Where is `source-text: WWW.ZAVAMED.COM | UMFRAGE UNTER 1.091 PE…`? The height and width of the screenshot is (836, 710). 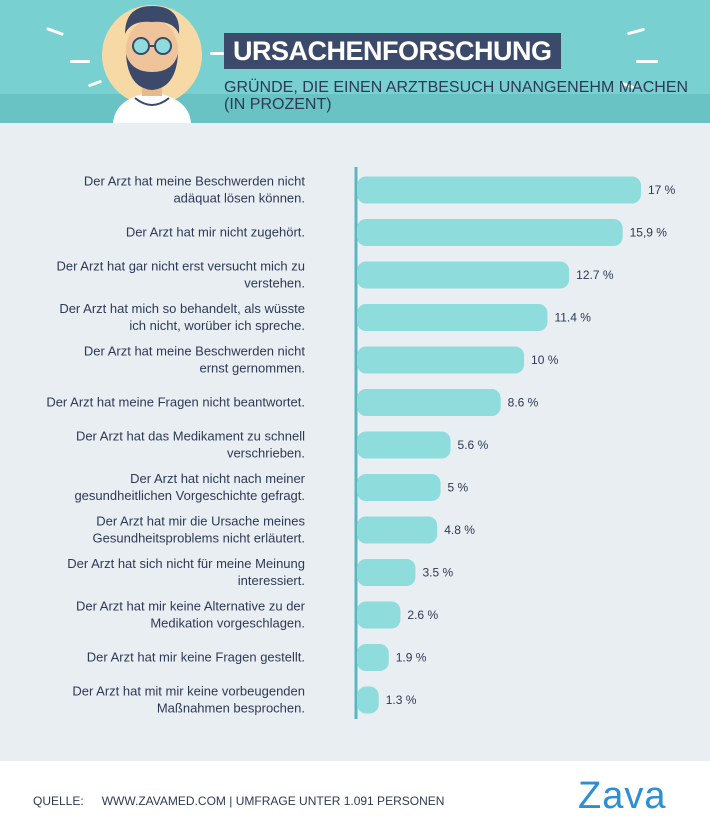 source-text: WWW.ZAVAMED.COM | UMFRAGE UNTER 1.091 PE… is located at coordinates (273, 801).